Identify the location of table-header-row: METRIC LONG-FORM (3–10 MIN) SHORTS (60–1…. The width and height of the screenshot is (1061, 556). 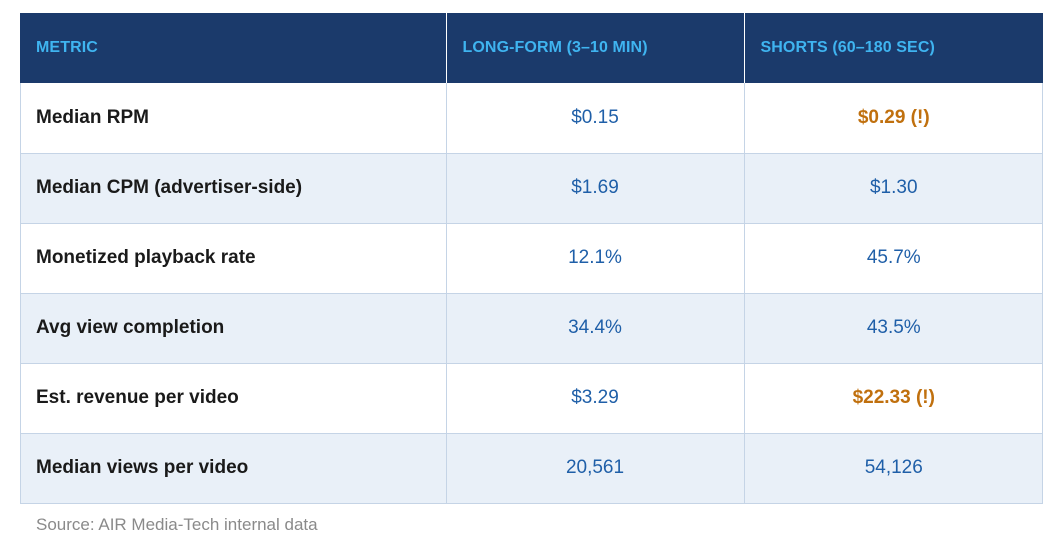
(531, 48).